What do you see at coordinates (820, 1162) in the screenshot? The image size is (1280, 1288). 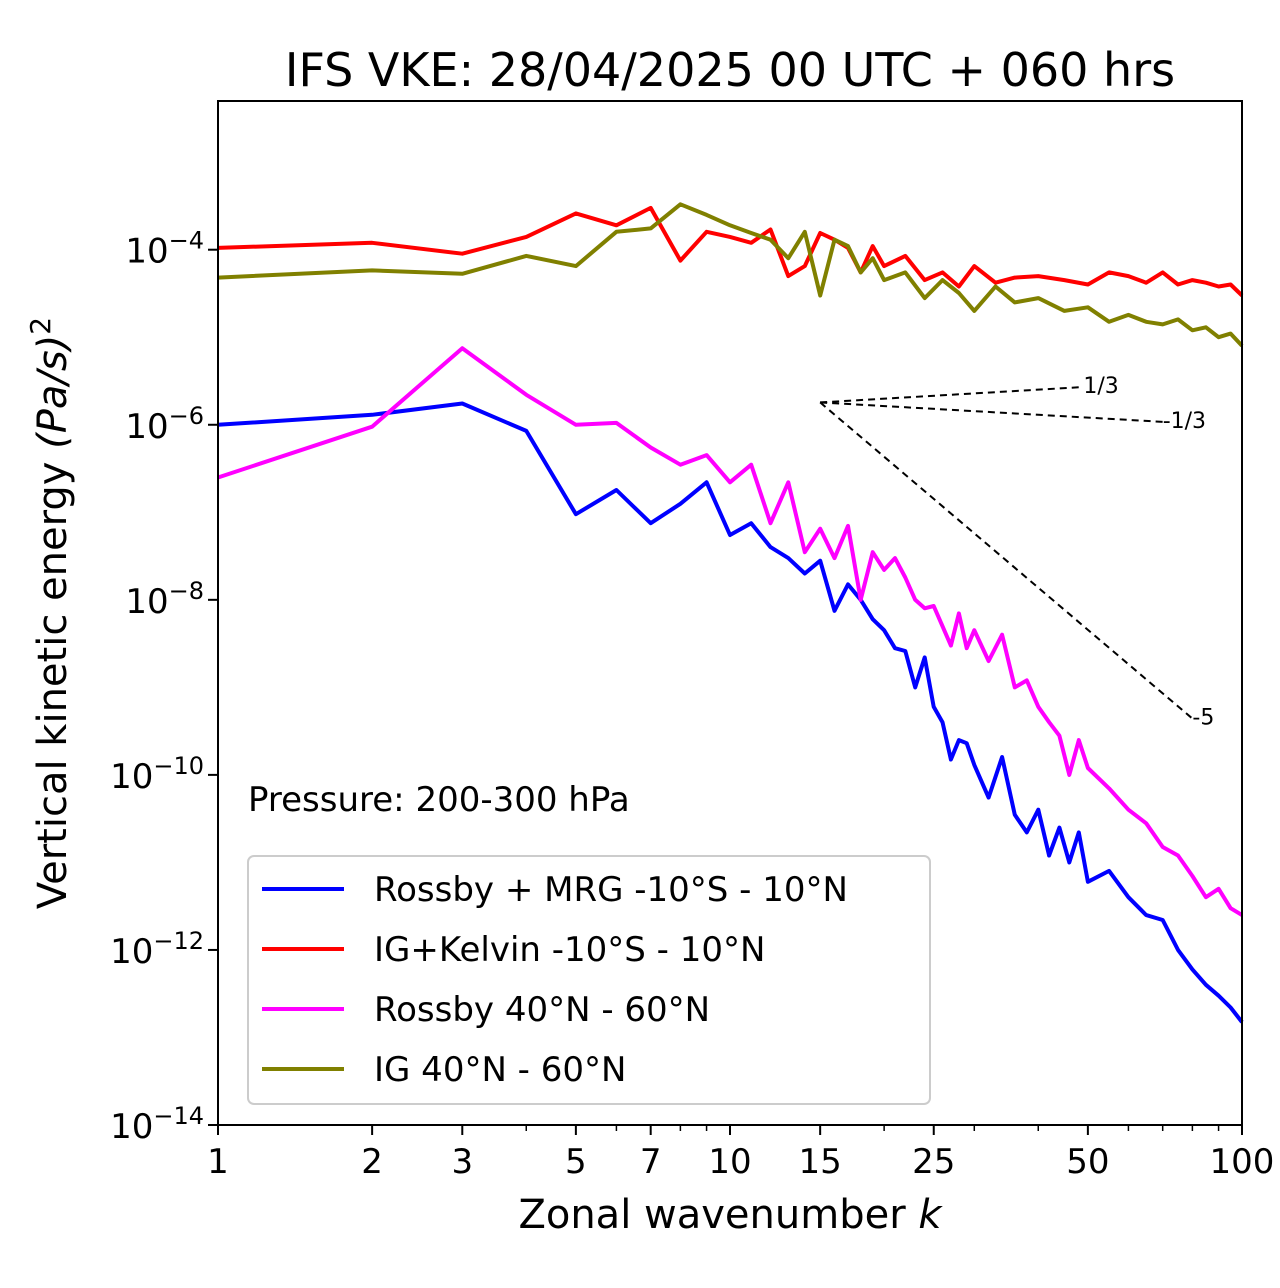 I see `x-tick-label: 15` at bounding box center [820, 1162].